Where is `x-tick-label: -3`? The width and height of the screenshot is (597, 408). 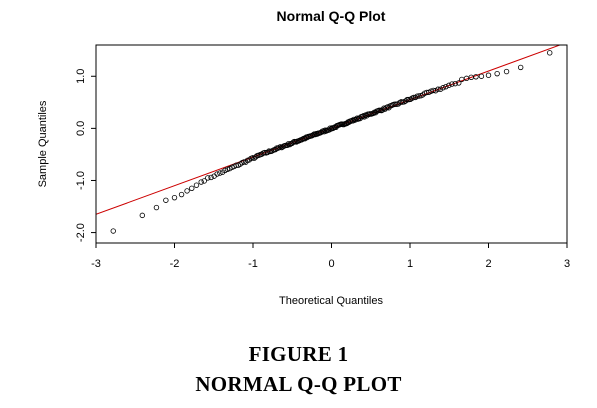 x-tick-label: -3 is located at coordinates (96, 264).